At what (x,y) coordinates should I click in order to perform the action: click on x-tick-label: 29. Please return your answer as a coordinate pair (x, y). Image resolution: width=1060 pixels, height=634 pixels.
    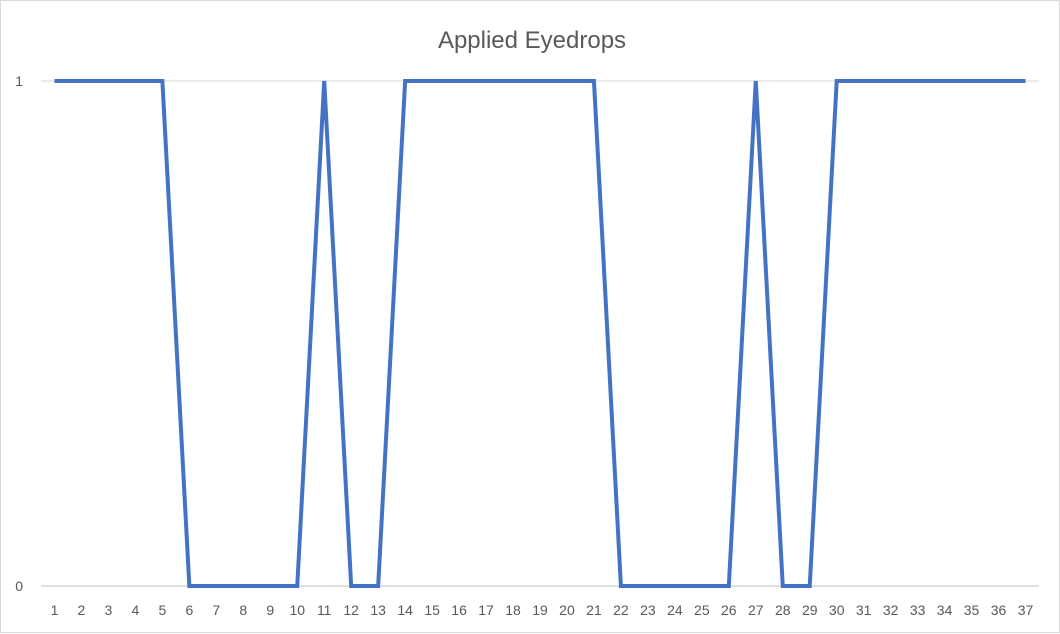
    Looking at the image, I should click on (810, 610).